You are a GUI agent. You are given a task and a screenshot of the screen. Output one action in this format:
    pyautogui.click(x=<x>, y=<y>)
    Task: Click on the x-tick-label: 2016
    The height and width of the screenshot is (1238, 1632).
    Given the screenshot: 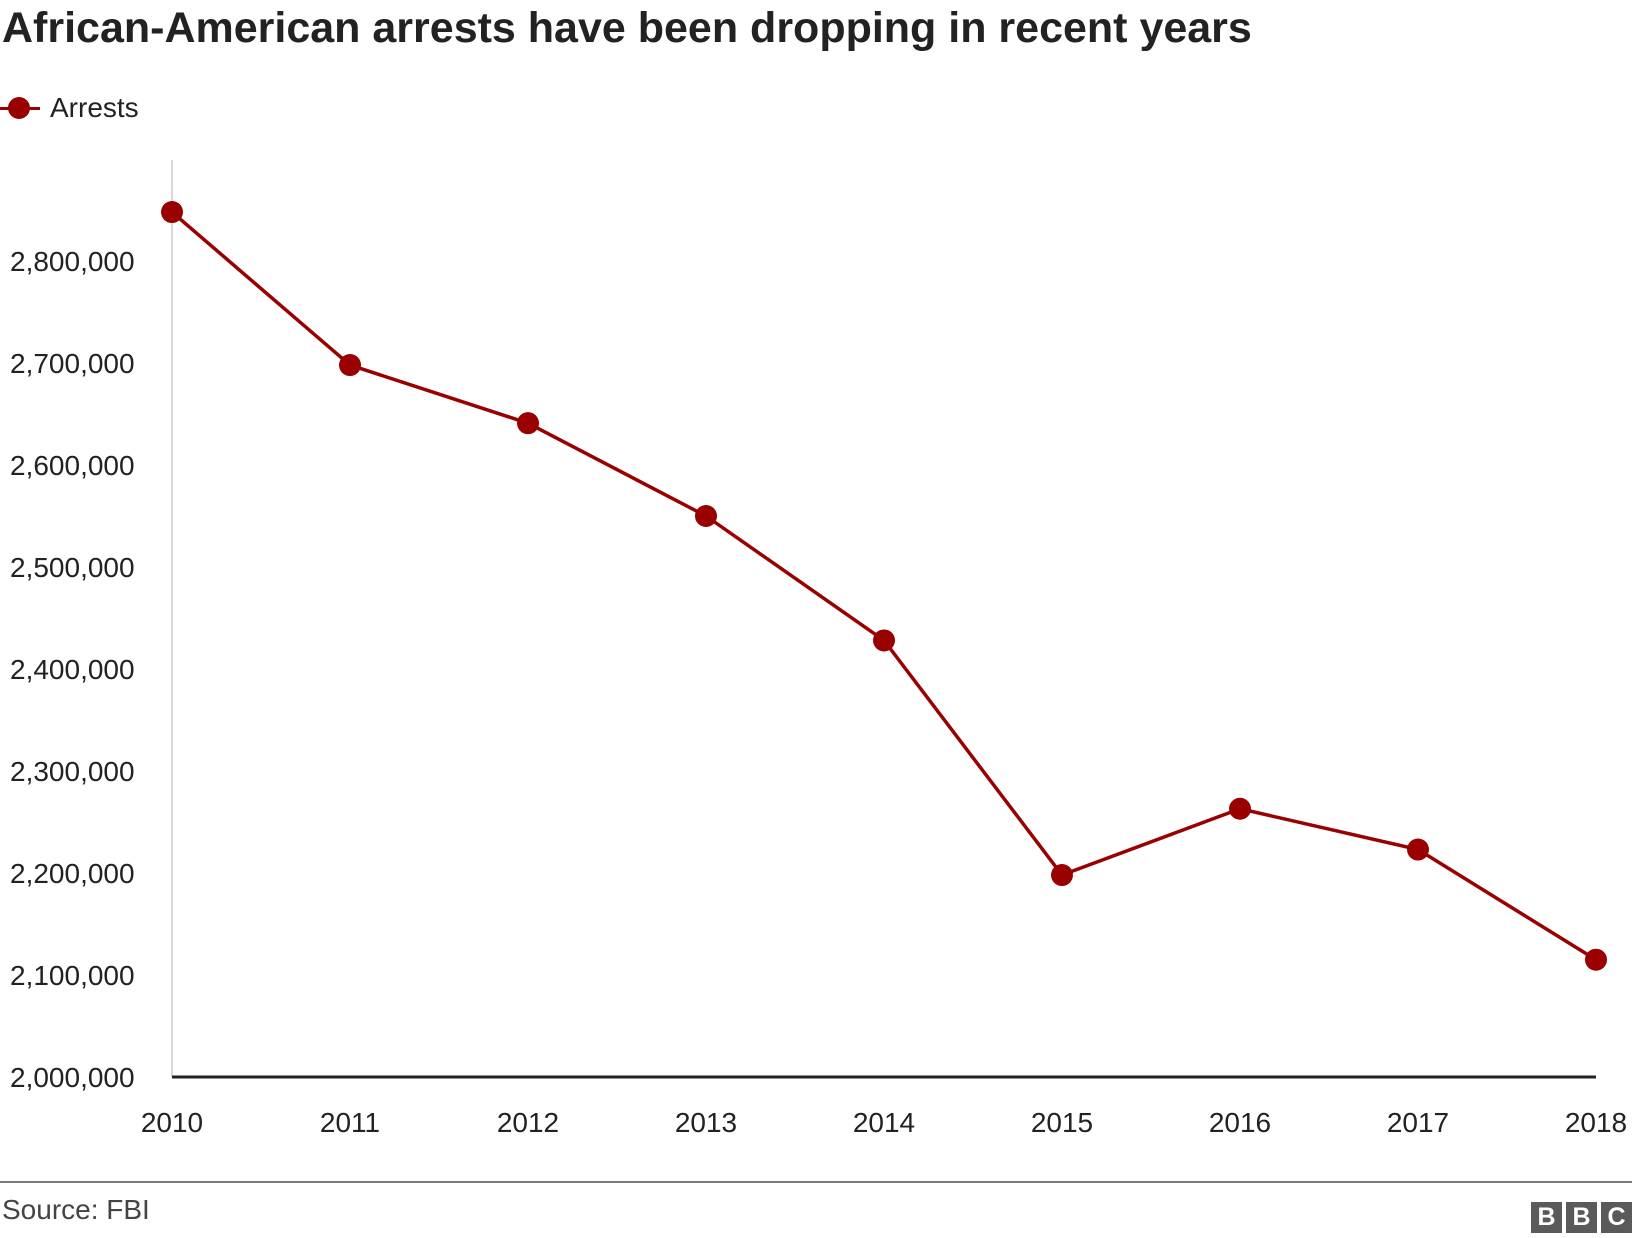 What is the action you would take?
    pyautogui.click(x=1240, y=1122)
    